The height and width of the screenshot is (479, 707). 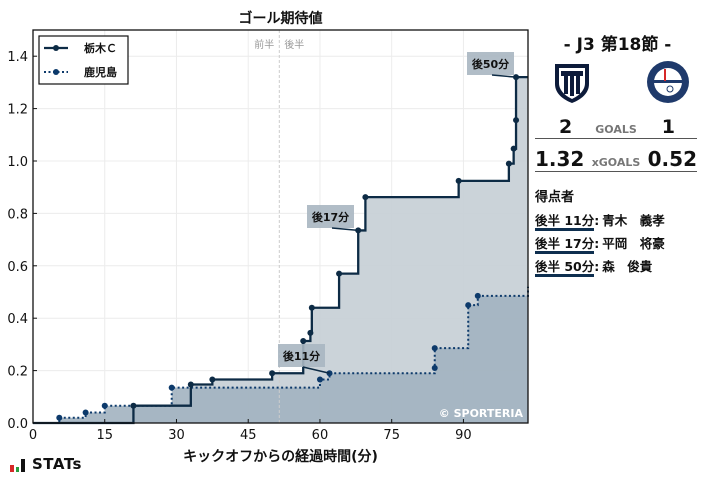 What do you see at coordinates (566, 127) in the screenshot?
I see `home-goals: 2` at bounding box center [566, 127].